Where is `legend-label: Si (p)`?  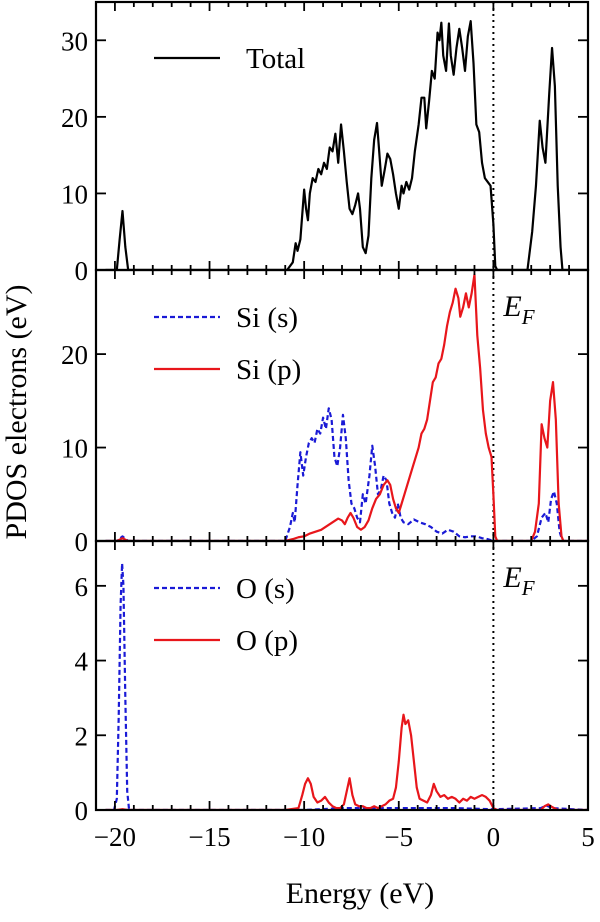 legend-label: Si (p) is located at coordinates (268, 370).